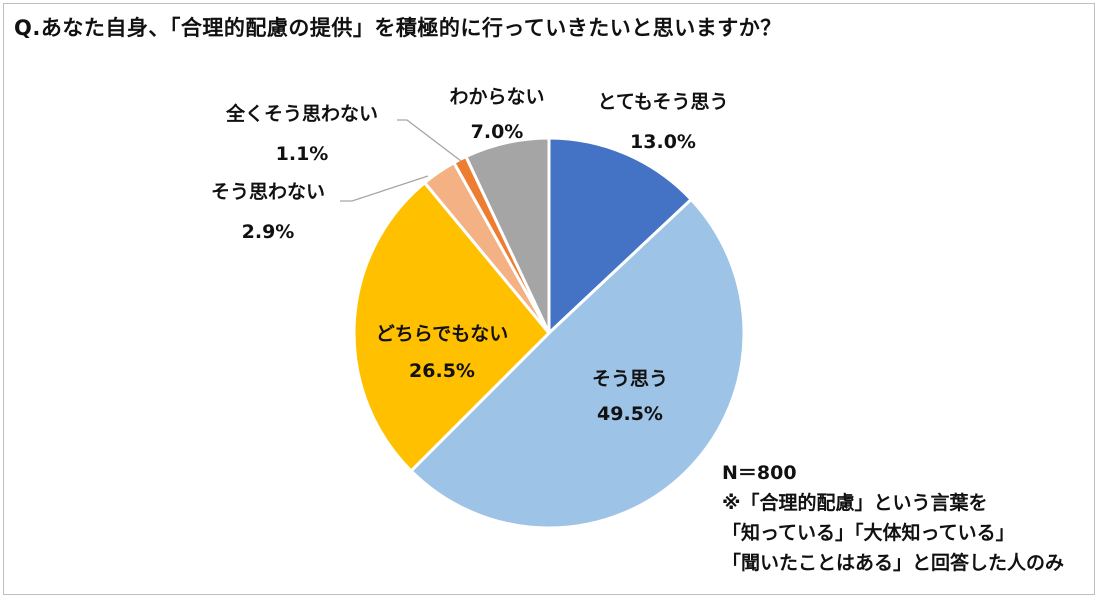 This screenshot has height=600, width=1100. What do you see at coordinates (301, 113) in the screenshot?
I see `slice-5-category-label: 全くそう思わない` at bounding box center [301, 113].